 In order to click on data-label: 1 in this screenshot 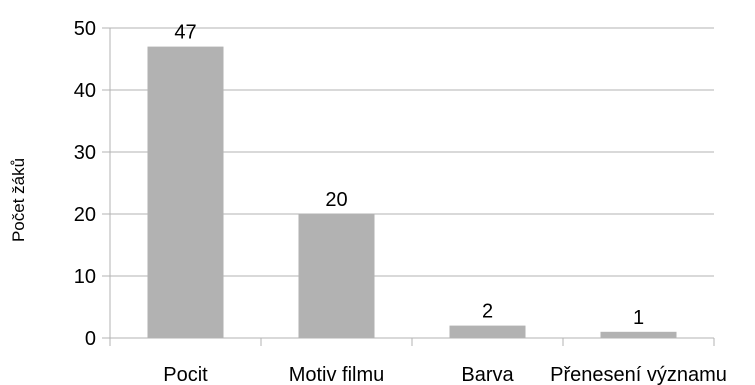, I will do `click(638, 318)`.